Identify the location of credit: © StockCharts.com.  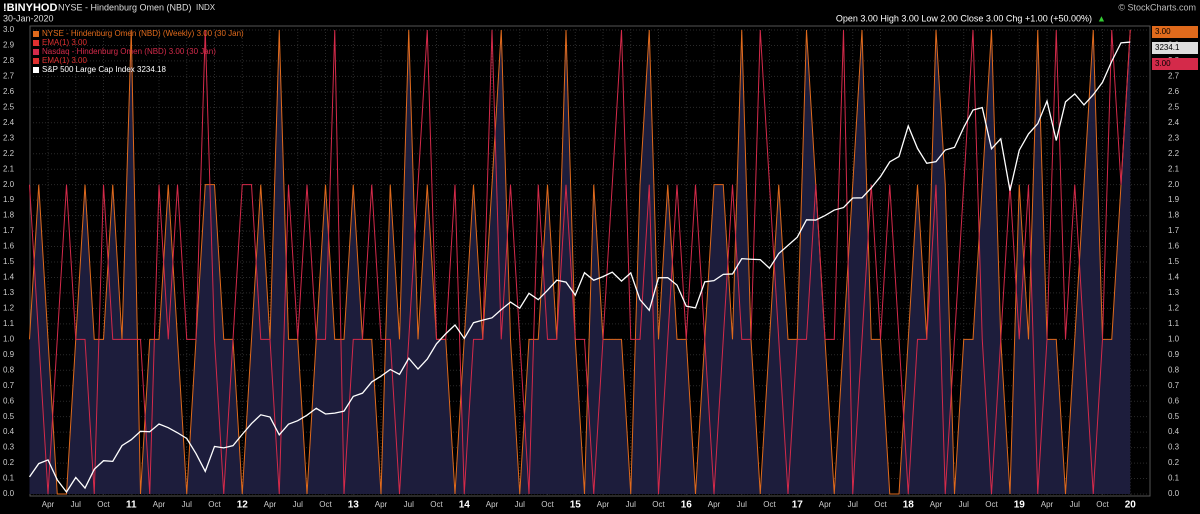
(1157, 7).